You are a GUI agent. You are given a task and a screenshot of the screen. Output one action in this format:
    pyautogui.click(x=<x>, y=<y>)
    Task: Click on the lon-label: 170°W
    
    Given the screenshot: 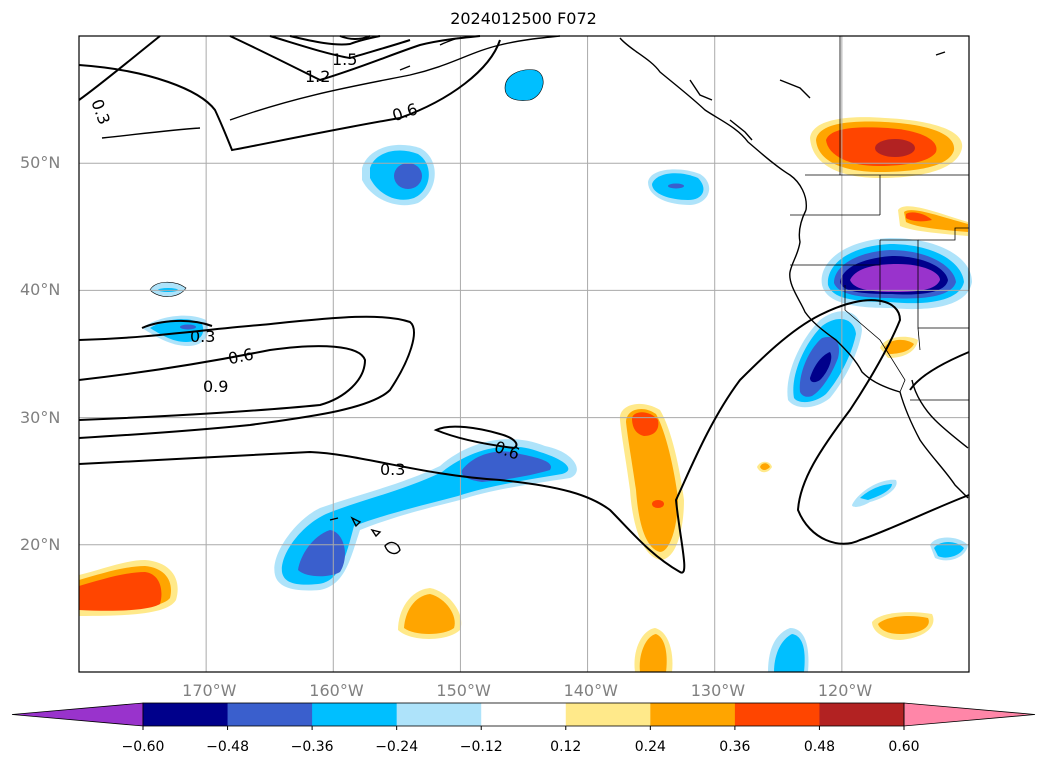 What is the action you would take?
    pyautogui.click(x=209, y=690)
    